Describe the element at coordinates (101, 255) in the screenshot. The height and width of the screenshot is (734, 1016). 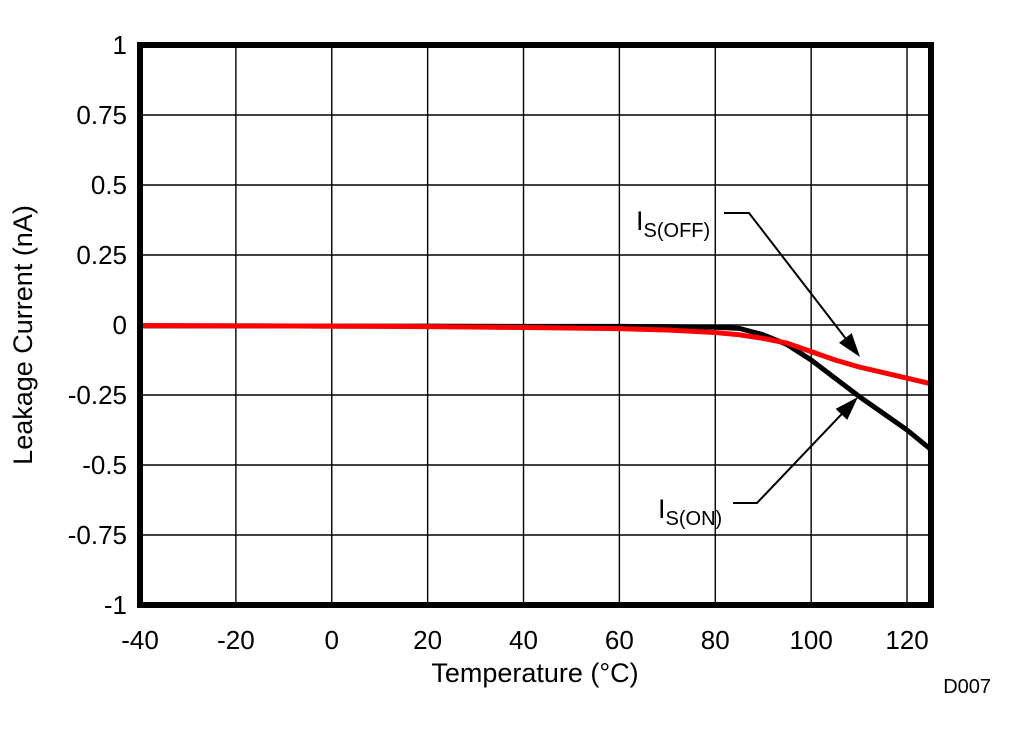
I see `y-tick-label-0.25: 0.25` at that location.